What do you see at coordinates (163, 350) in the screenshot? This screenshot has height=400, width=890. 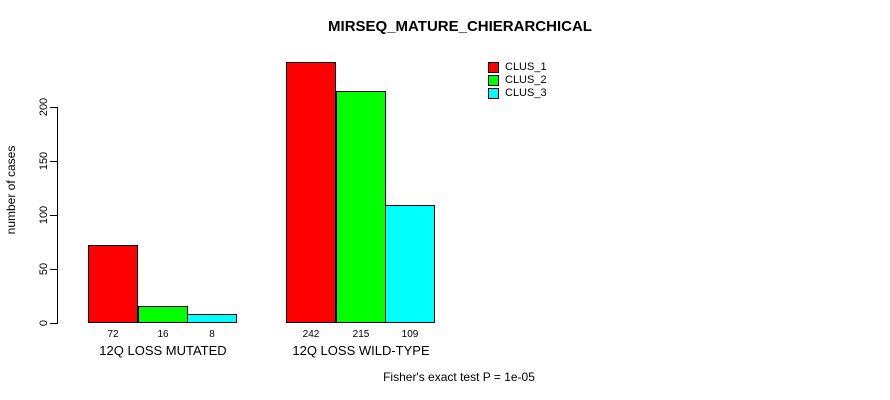 I see `category-label: 12Q LOSS MUTATED` at bounding box center [163, 350].